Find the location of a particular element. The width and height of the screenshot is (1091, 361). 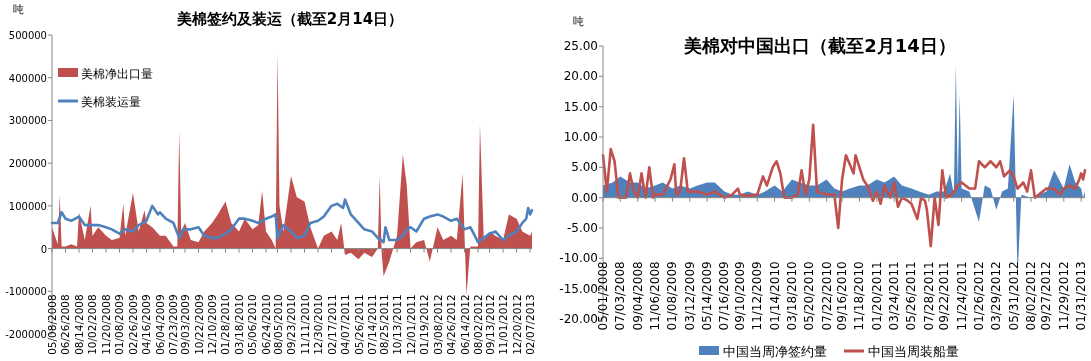

x-tick-label: 09/16/2010 is located at coordinates (842, 296).